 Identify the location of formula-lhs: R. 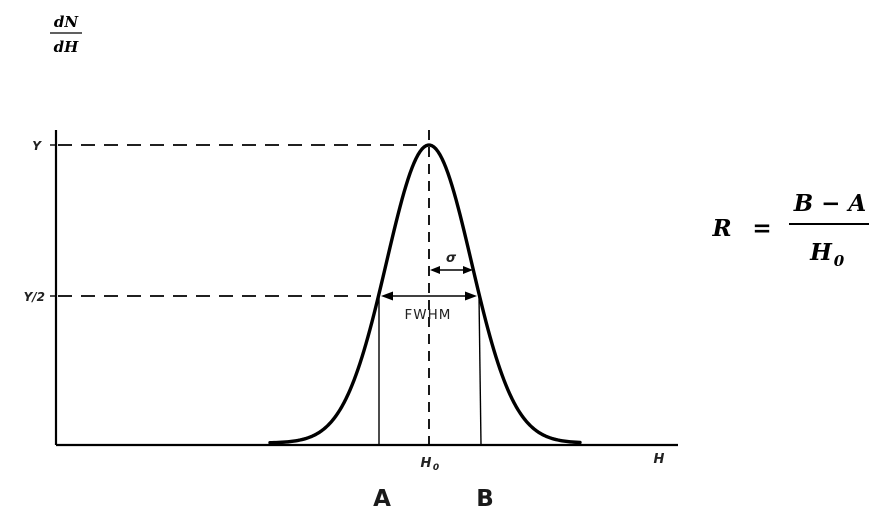
(721, 228).